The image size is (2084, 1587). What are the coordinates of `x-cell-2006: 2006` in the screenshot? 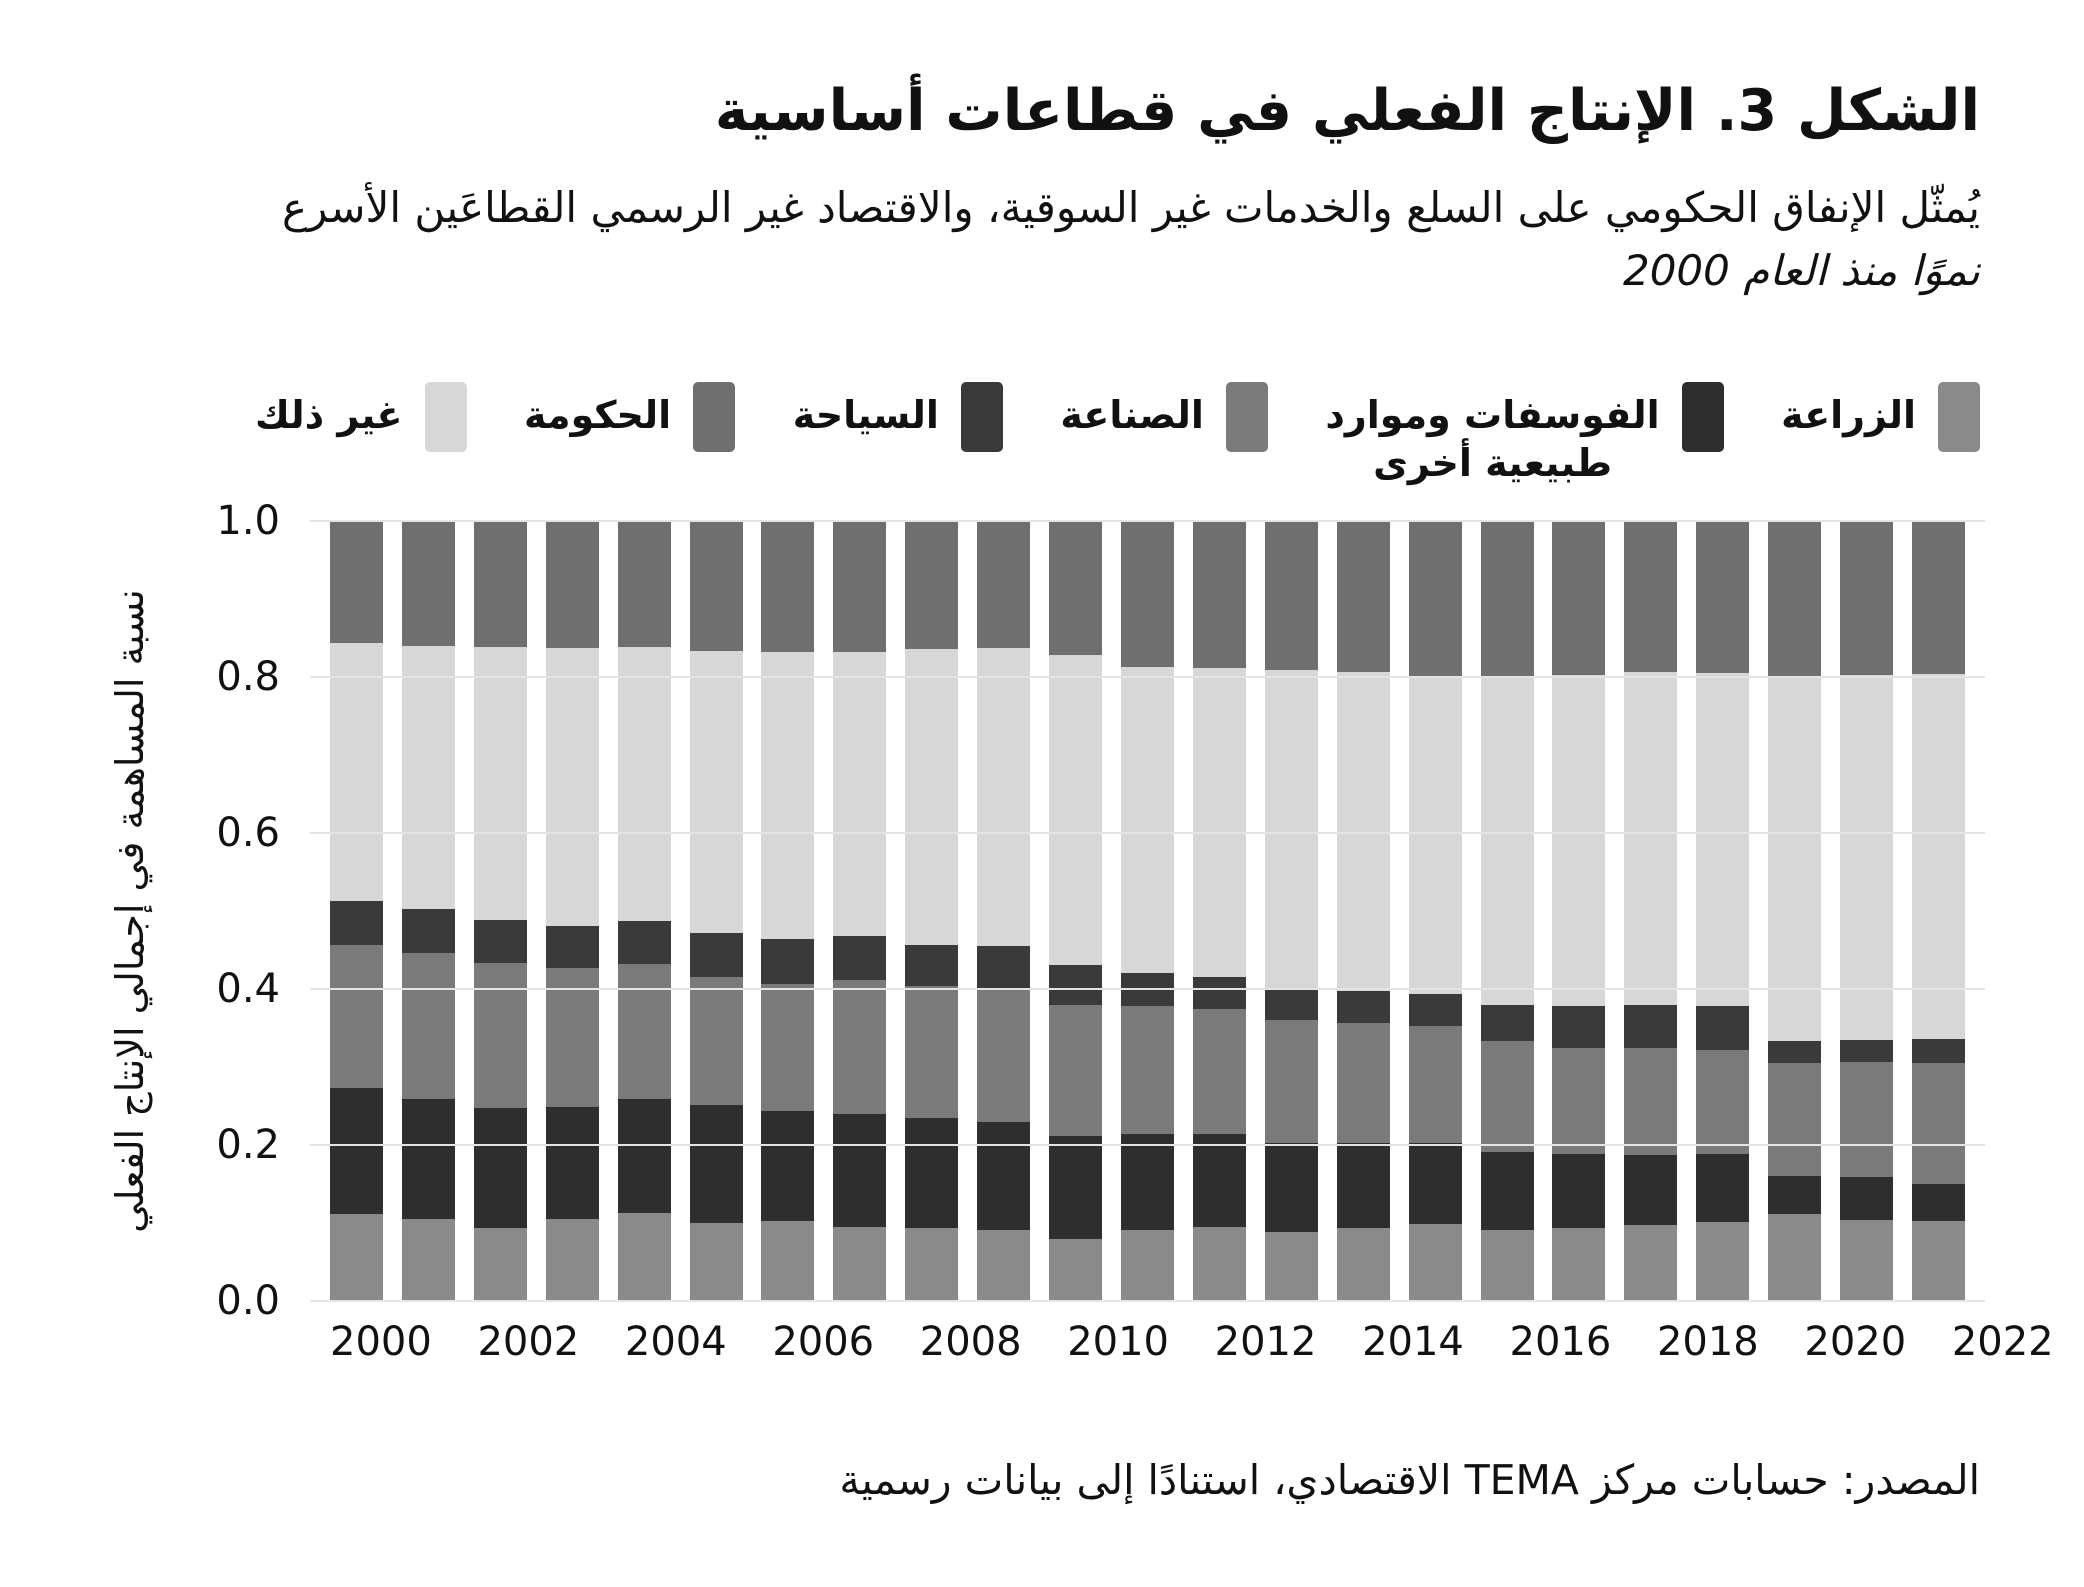 It's located at (823, 1342).